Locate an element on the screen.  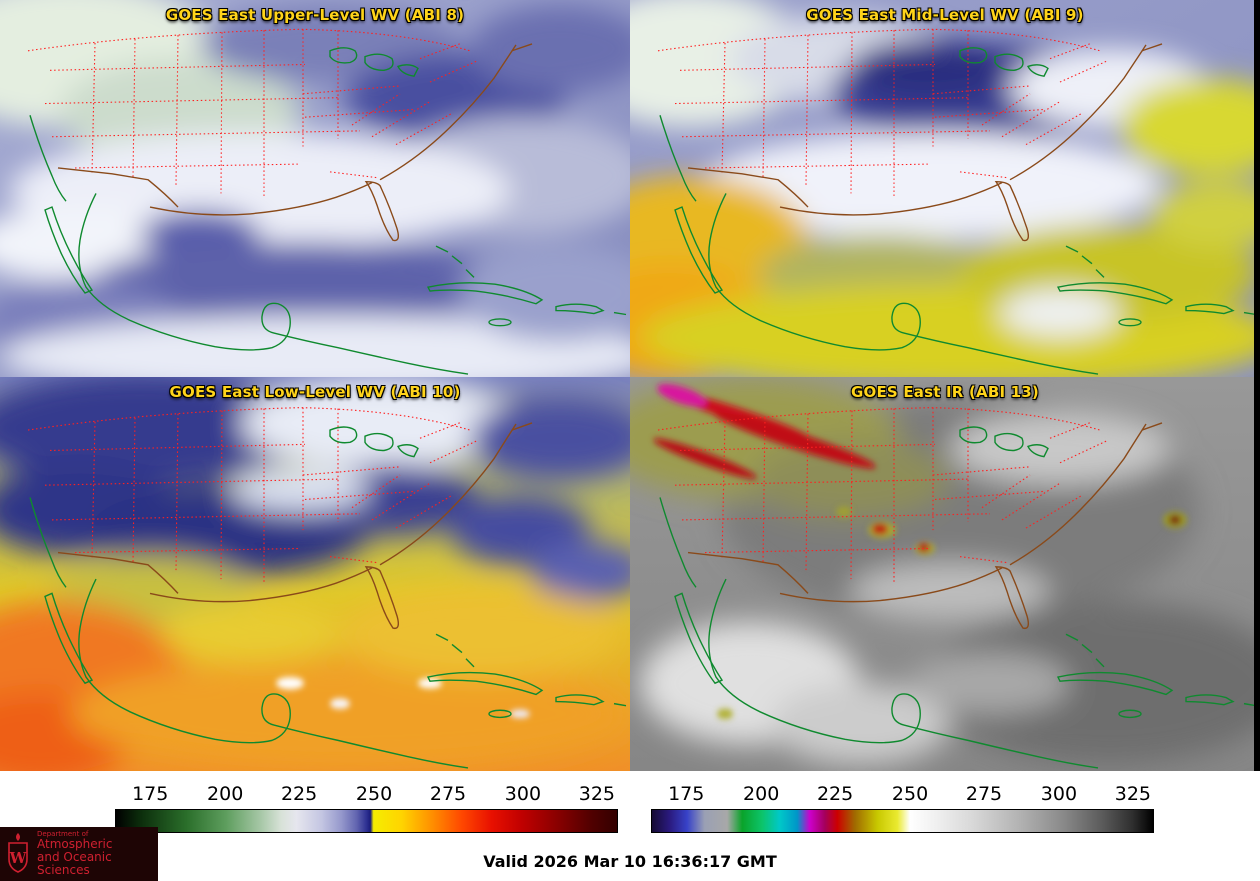
wv-colorbar is located at coordinates (366, 821).